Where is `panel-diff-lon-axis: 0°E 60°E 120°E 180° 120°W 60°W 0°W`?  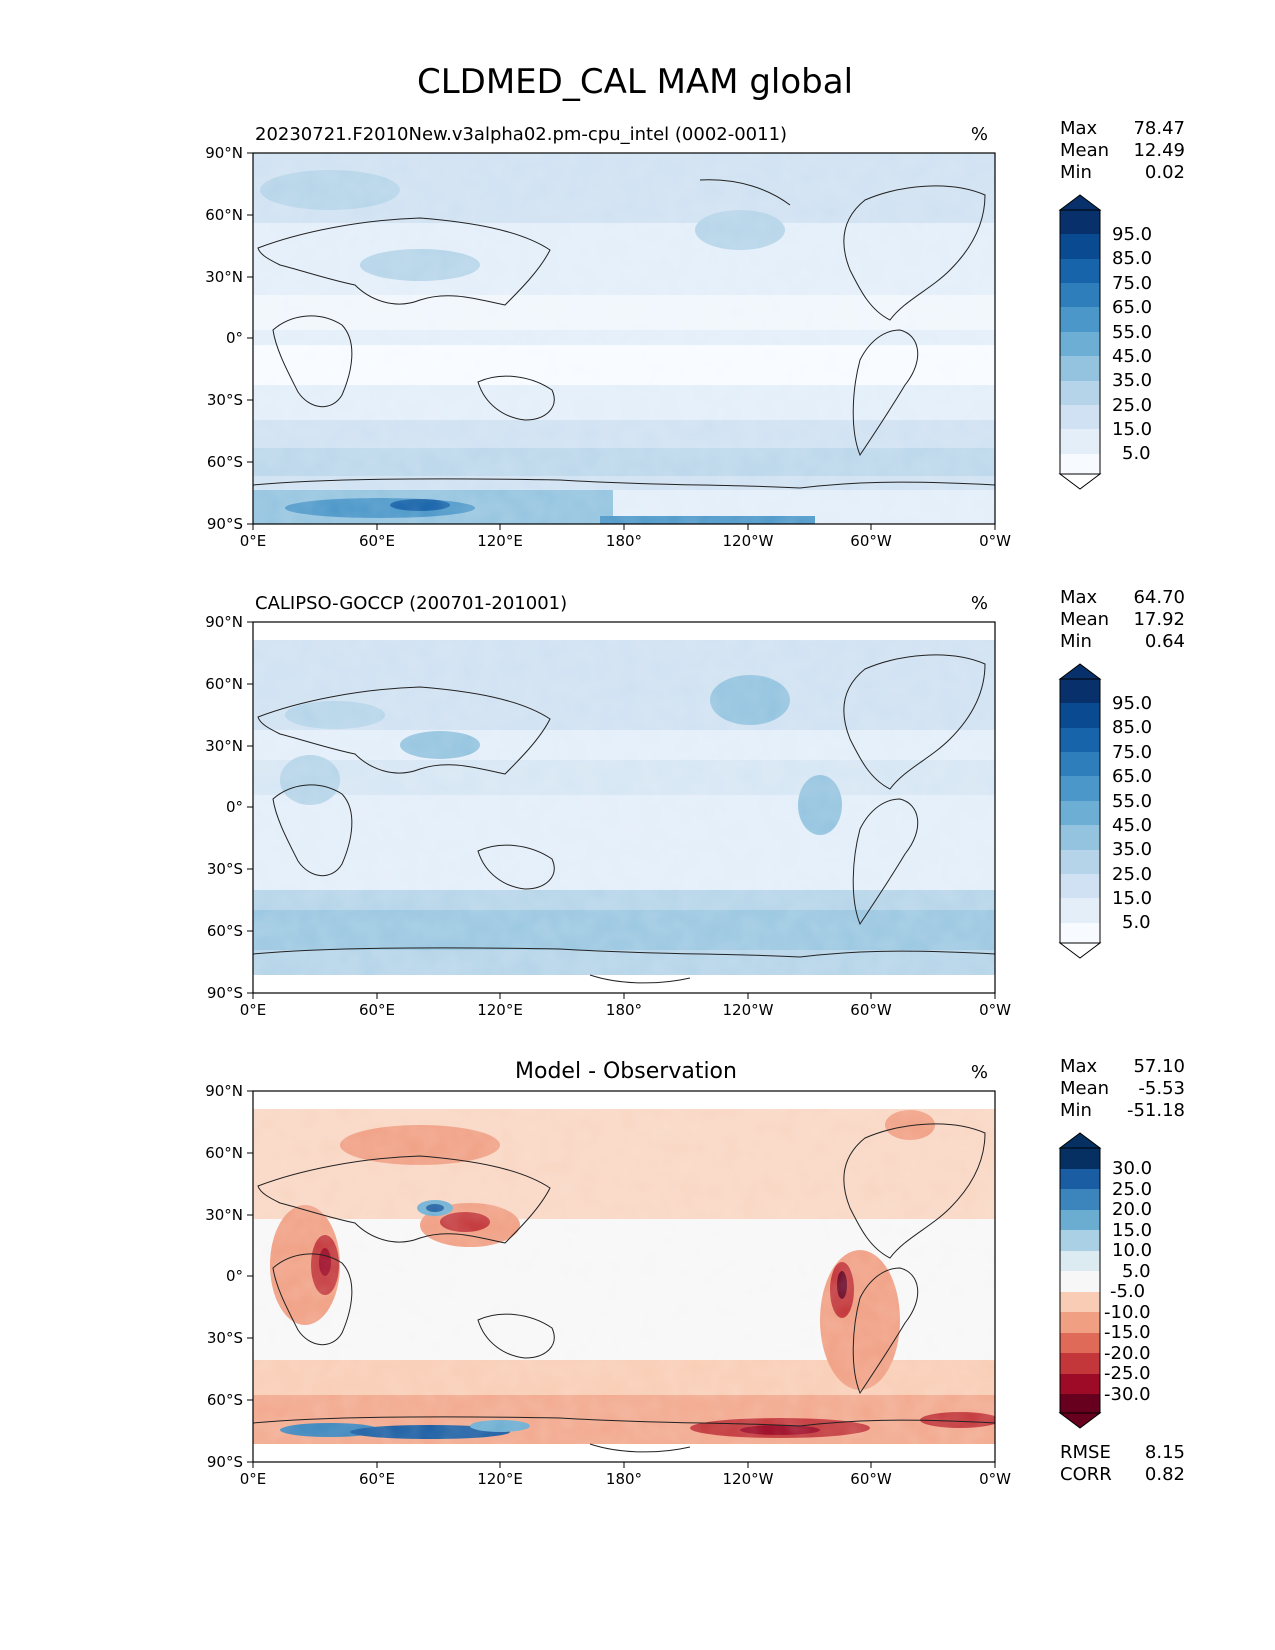 panel-diff-lon-axis: 0°E 60°E 120°E 180° 120°W 60°W 0°W is located at coordinates (625, 1475).